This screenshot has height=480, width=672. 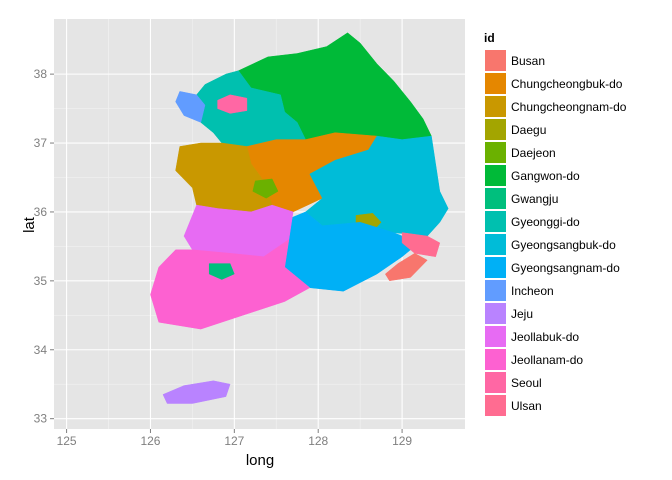 I want to click on x-tick-label: 129, so click(x=402, y=441).